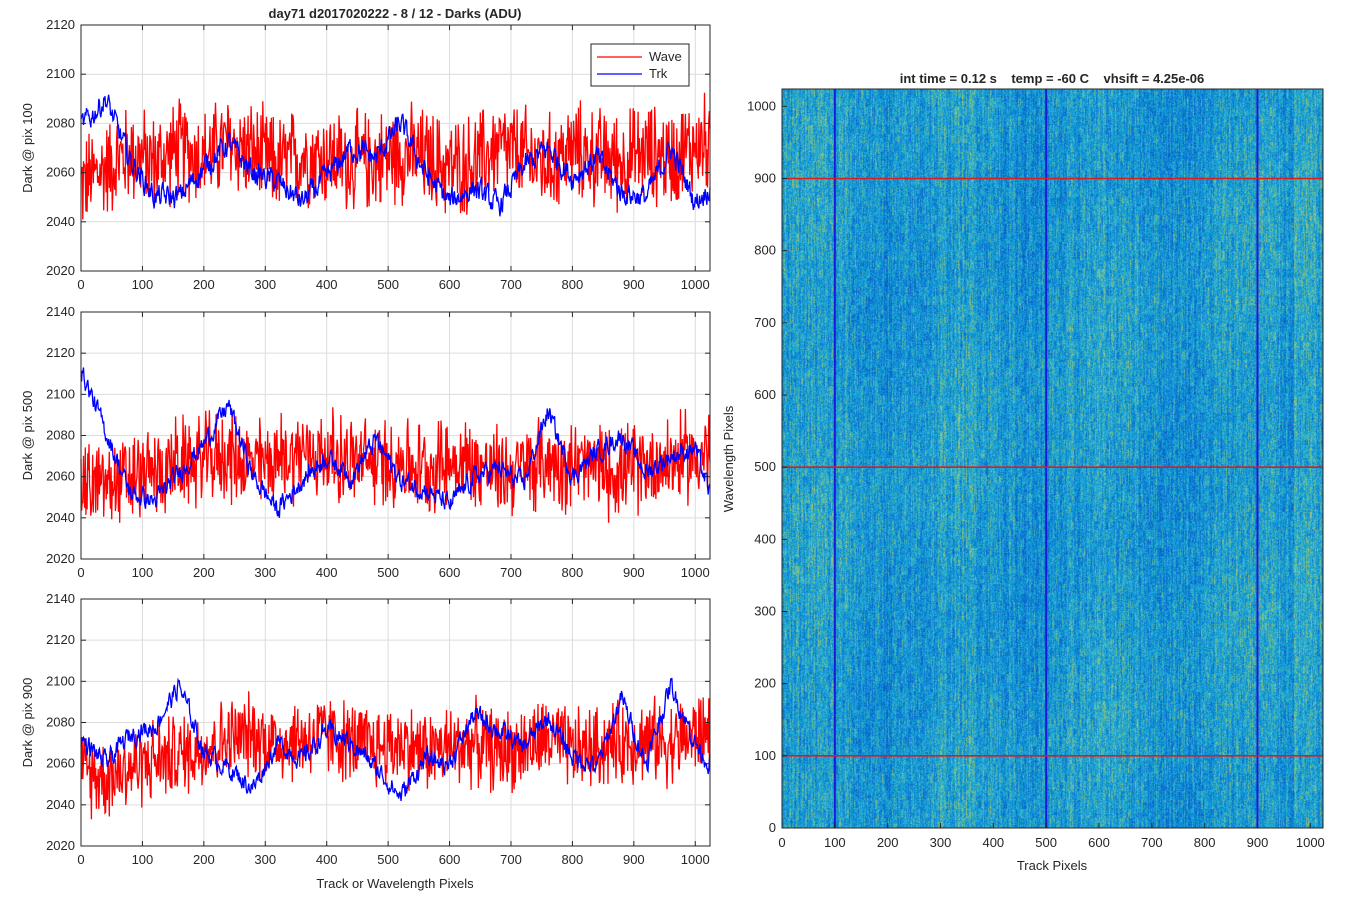 This screenshot has width=1350, height=900. What do you see at coordinates (993, 842) in the screenshot?
I see `heatmap-x-tick-label: 400` at bounding box center [993, 842].